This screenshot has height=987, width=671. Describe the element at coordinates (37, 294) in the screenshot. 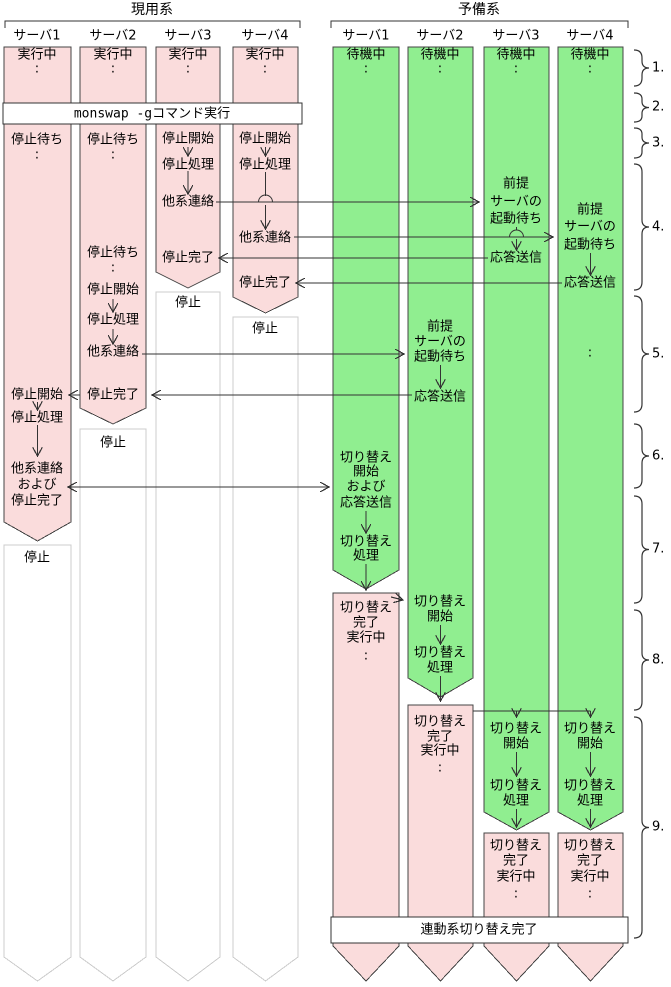

I see `active-server1-banner` at that location.